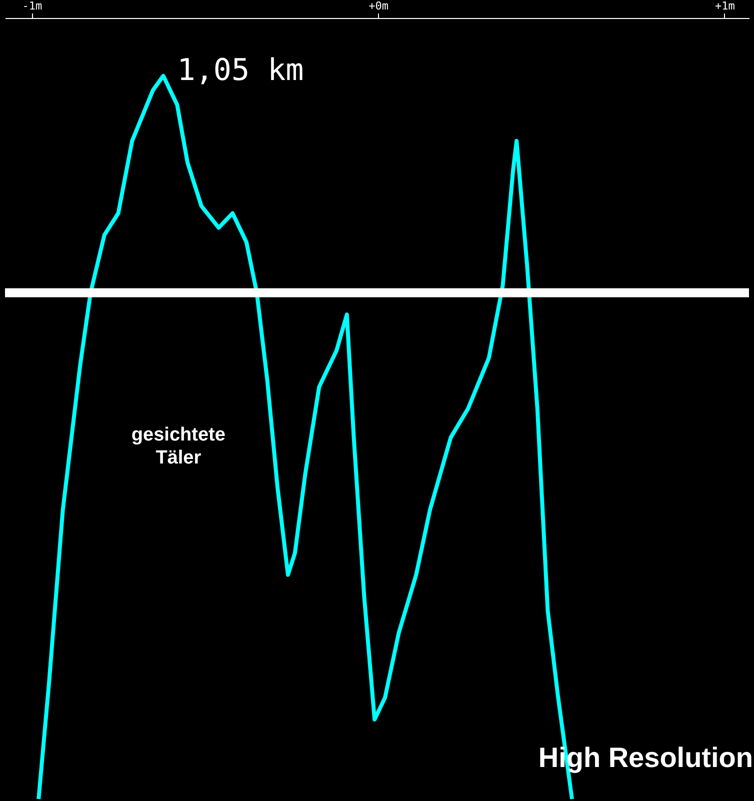  I want to click on x-tick-label: -1m, so click(32, 6).